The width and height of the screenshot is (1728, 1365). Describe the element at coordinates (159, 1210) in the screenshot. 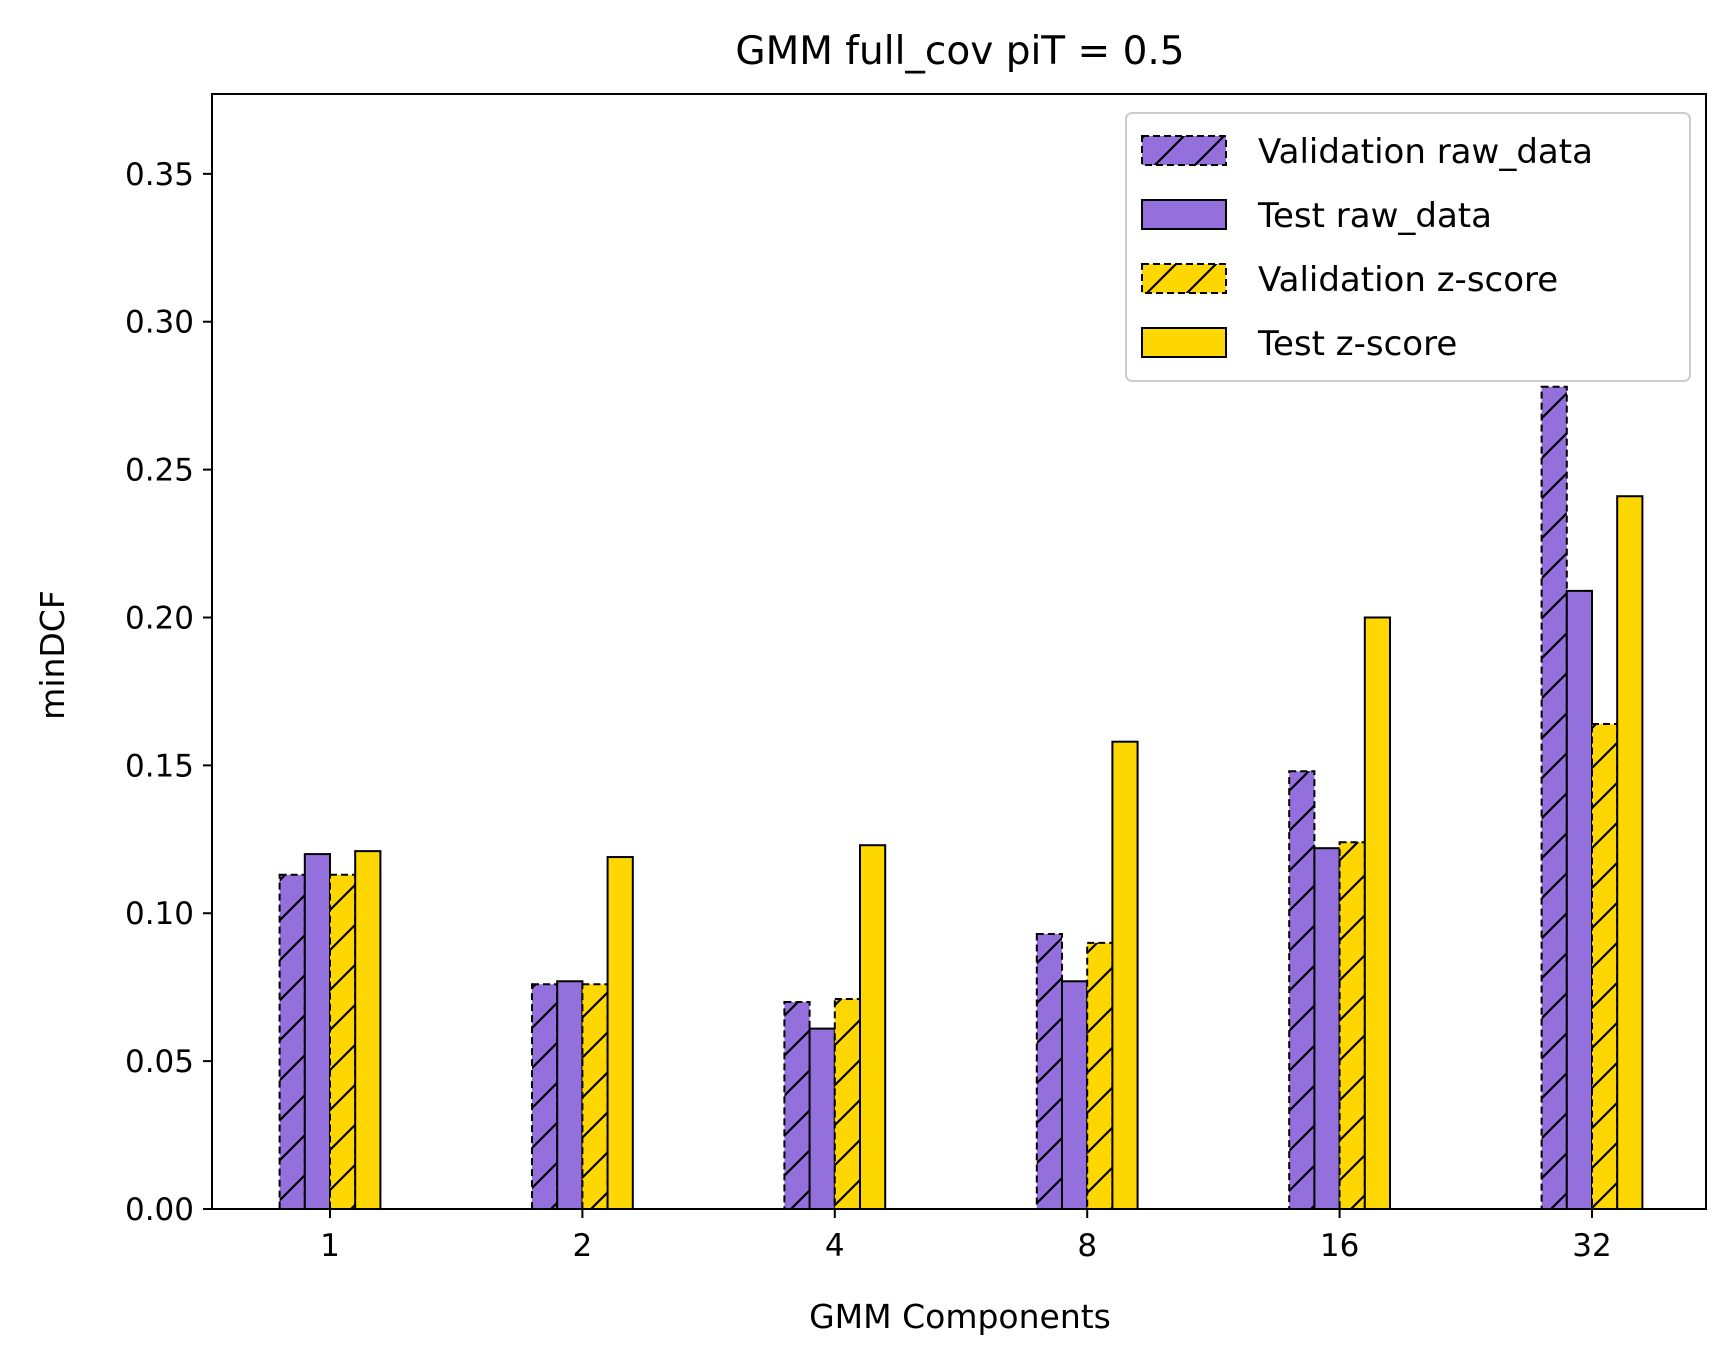

I see `y-tick-label: 0.00` at that location.